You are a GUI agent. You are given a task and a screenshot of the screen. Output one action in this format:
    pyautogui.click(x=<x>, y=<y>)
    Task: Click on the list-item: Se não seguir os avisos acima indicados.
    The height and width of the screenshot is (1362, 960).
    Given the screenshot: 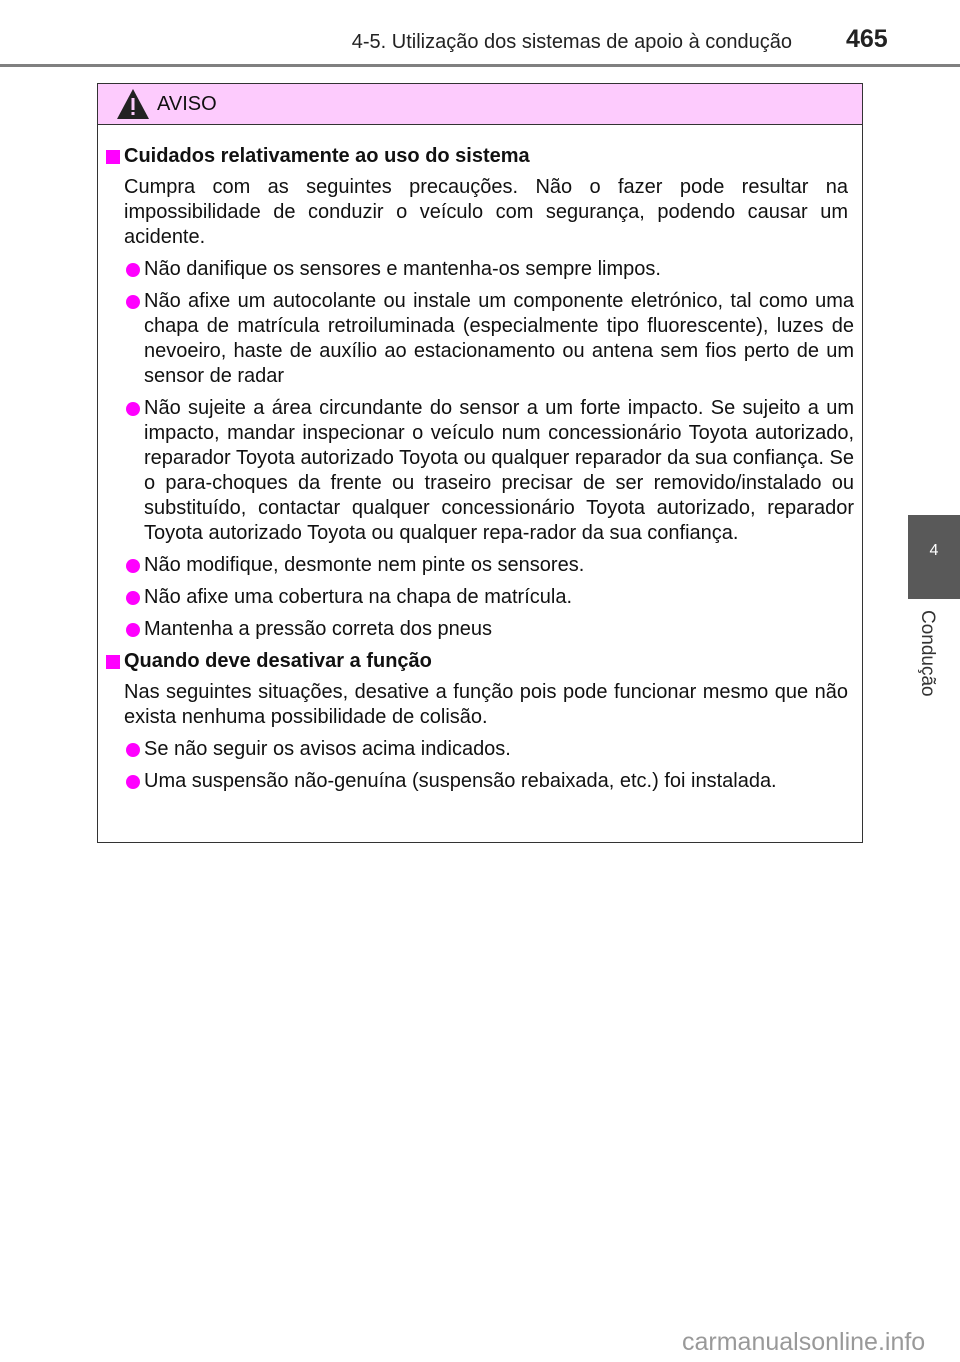 What is the action you would take?
    pyautogui.click(x=480, y=749)
    